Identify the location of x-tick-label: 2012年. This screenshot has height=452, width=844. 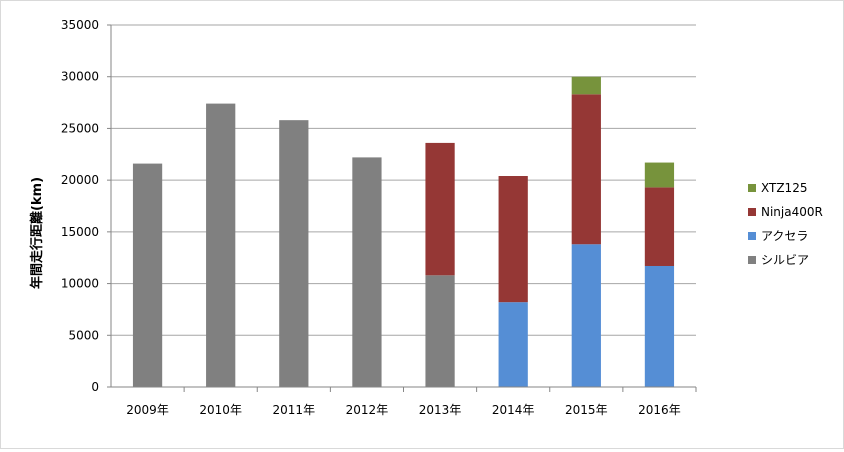
(367, 410).